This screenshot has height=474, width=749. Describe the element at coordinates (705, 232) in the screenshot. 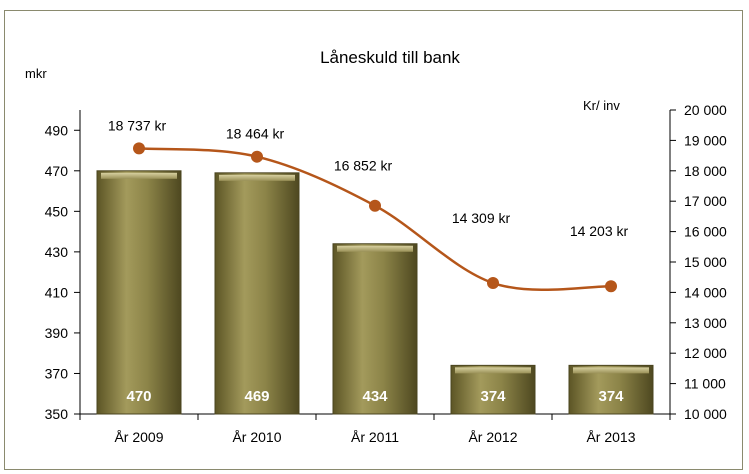

I see `y2-tick-label: 16 000` at that location.